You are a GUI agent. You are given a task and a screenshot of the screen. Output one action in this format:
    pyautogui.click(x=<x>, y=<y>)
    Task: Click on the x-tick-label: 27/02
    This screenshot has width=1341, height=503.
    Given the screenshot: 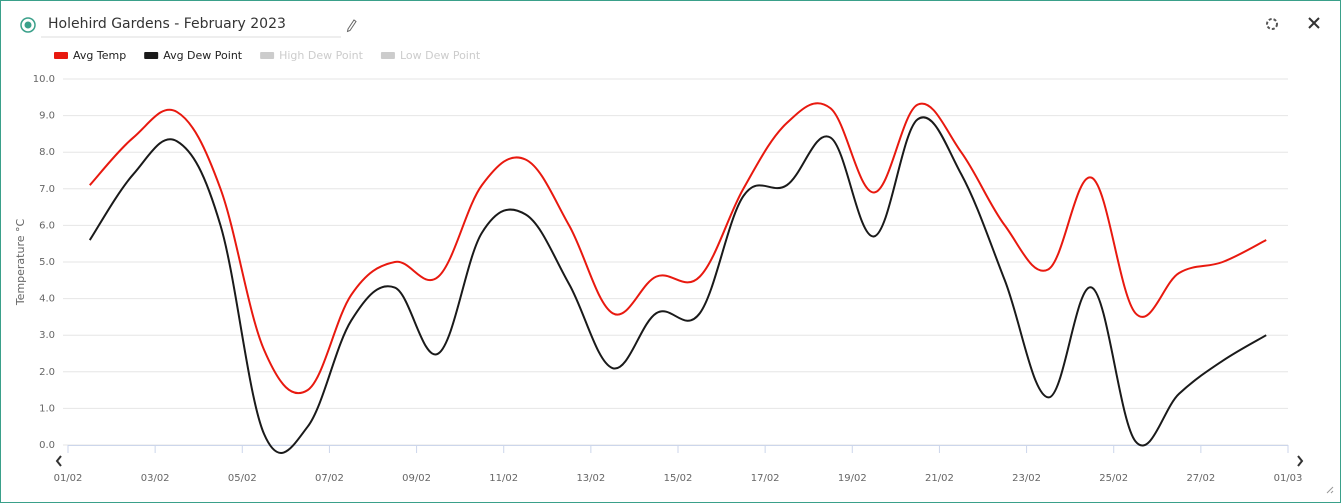 What is the action you would take?
    pyautogui.click(x=1200, y=478)
    